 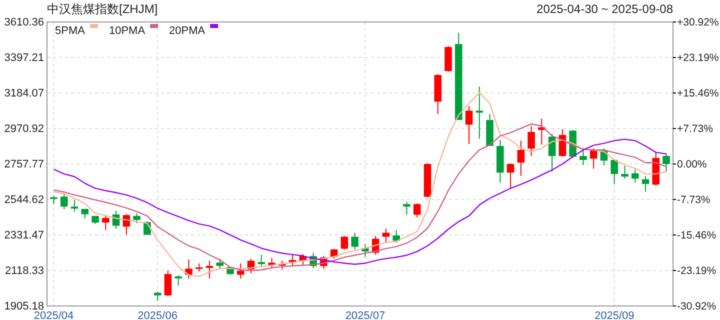 What do you see at coordinates (696, 270) in the screenshot?
I see `y2-tick-label: -23.19%` at bounding box center [696, 270].